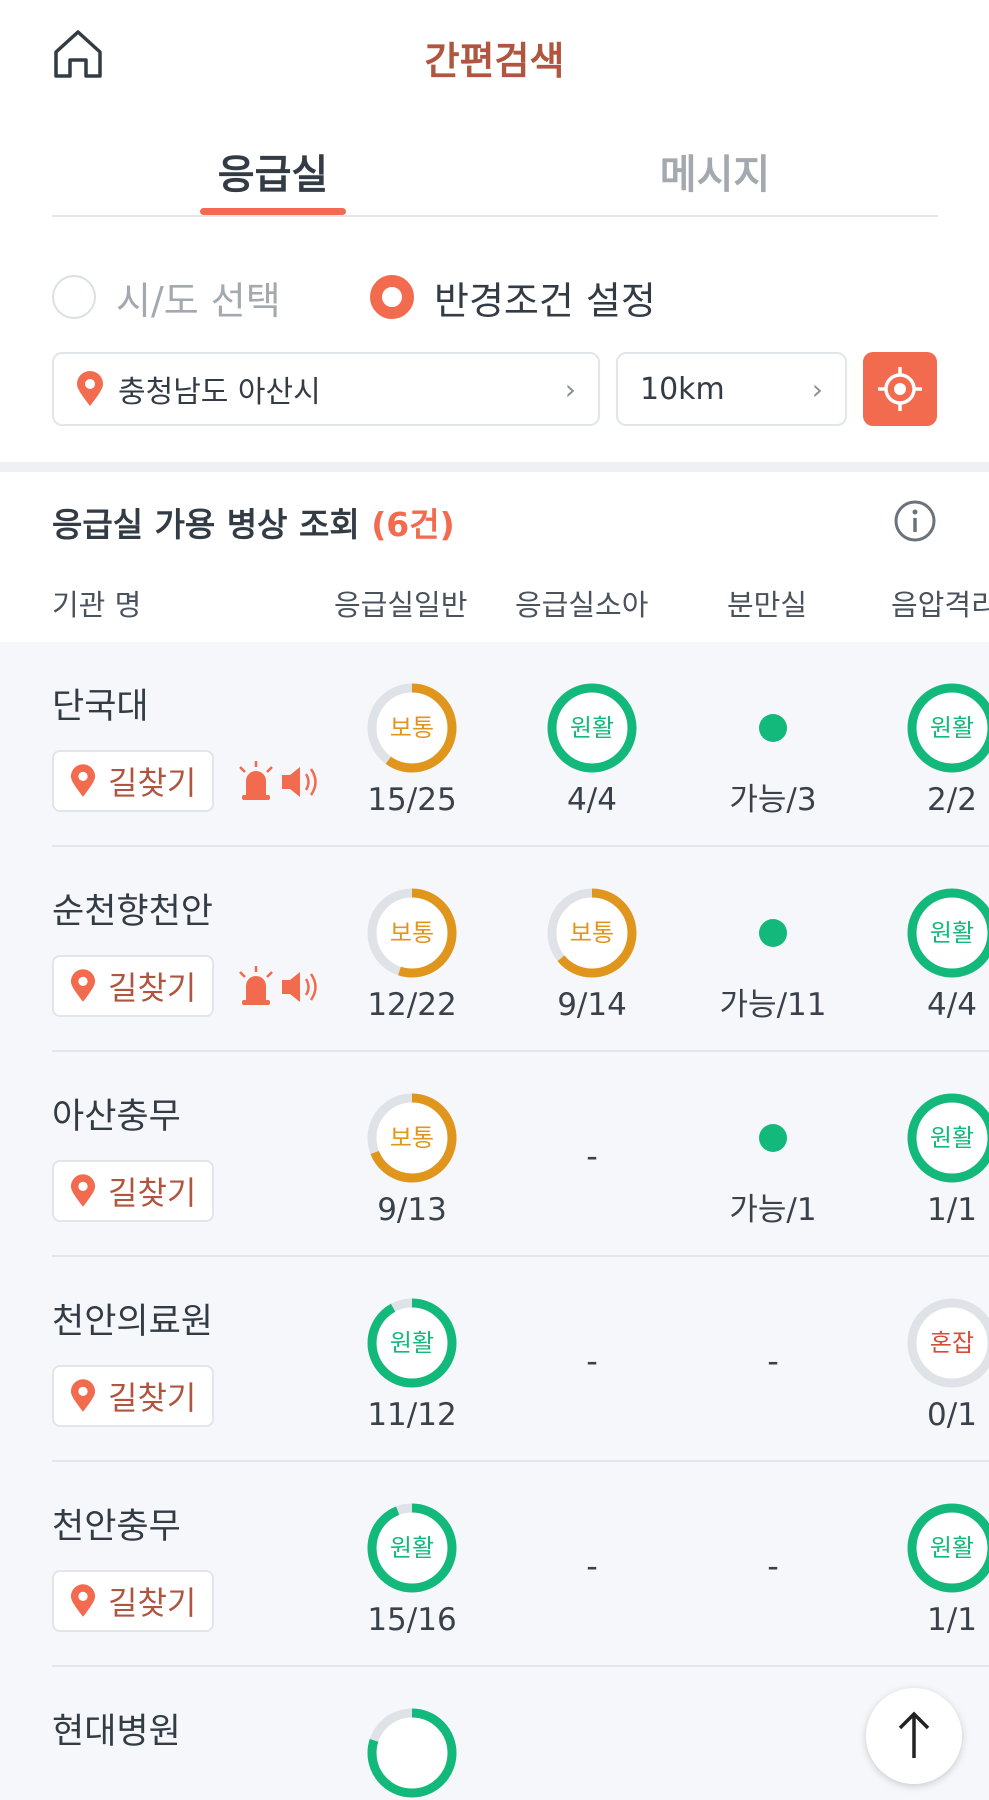 The width and height of the screenshot is (989, 1800). I want to click on scroll-to-top-button, so click(914, 1736).